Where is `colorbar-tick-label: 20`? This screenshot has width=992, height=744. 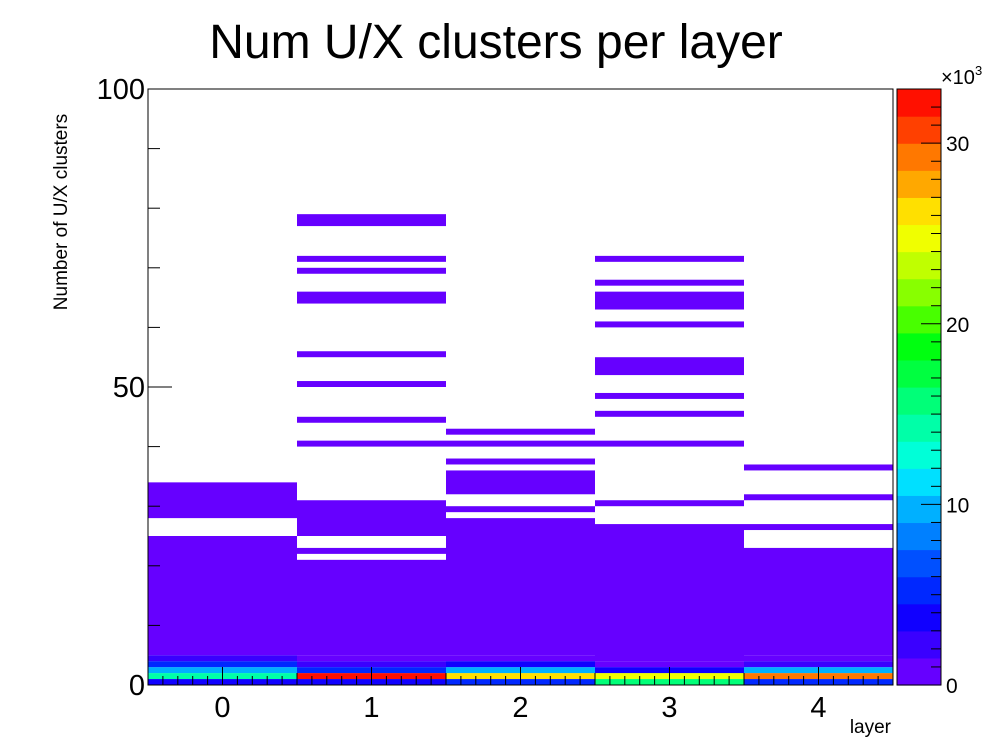
colorbar-tick-label: 20 is located at coordinates (957, 325).